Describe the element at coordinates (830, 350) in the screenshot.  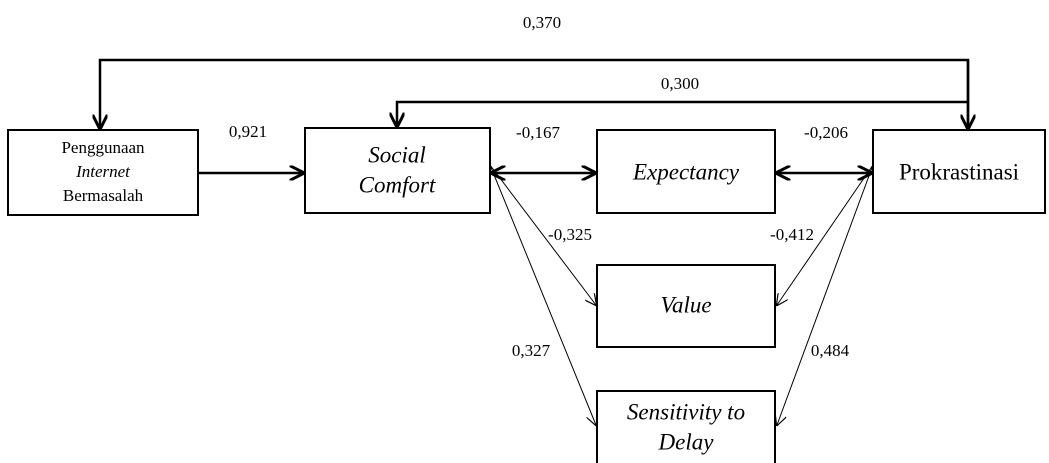
I see `edge-label: 0,484` at that location.